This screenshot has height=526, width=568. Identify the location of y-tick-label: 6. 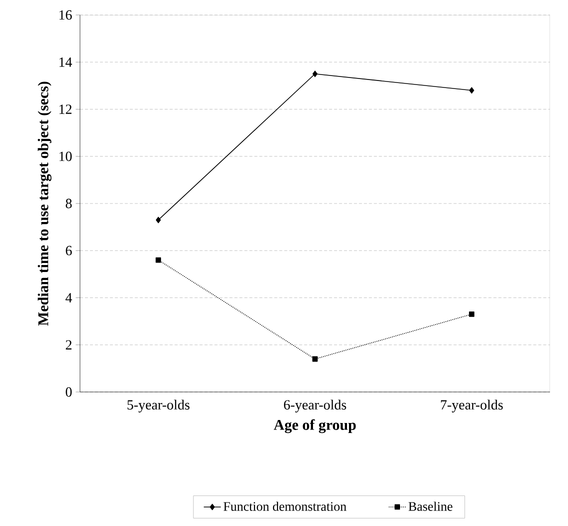
(69, 251).